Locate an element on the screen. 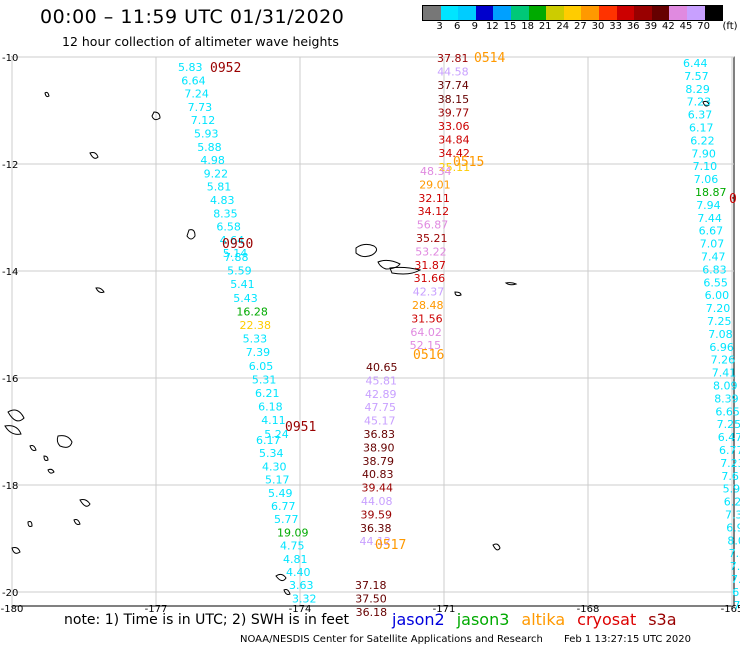 Image resolution: width=740 pixels, height=650 pixels. lon-label: -165 is located at coordinates (730, 609).